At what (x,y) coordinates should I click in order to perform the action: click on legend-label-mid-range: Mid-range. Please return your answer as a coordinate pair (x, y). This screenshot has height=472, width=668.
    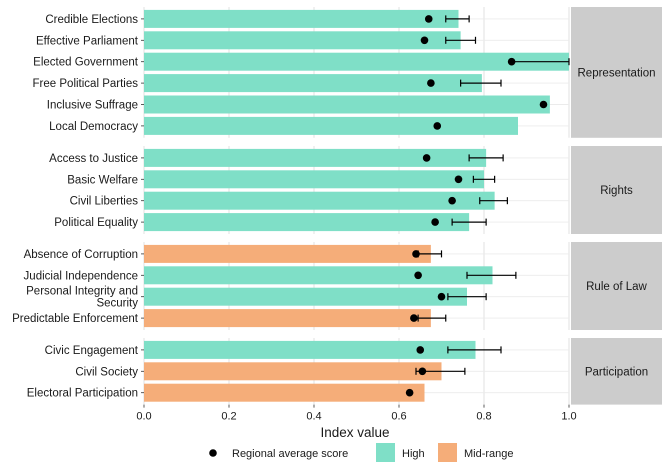
    Looking at the image, I should click on (489, 454).